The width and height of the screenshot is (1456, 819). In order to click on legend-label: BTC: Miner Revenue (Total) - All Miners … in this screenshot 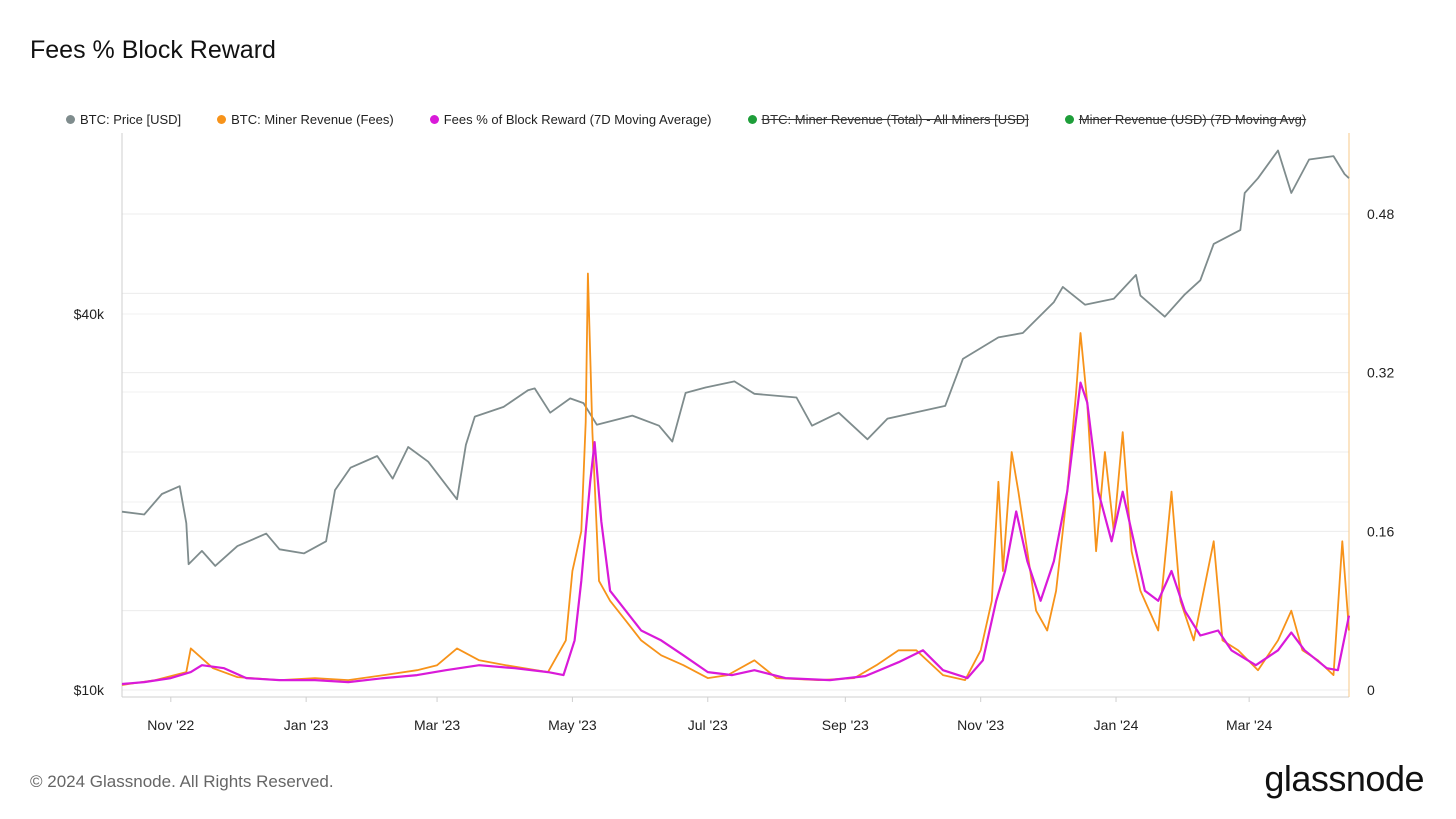, I will do `click(895, 119)`.